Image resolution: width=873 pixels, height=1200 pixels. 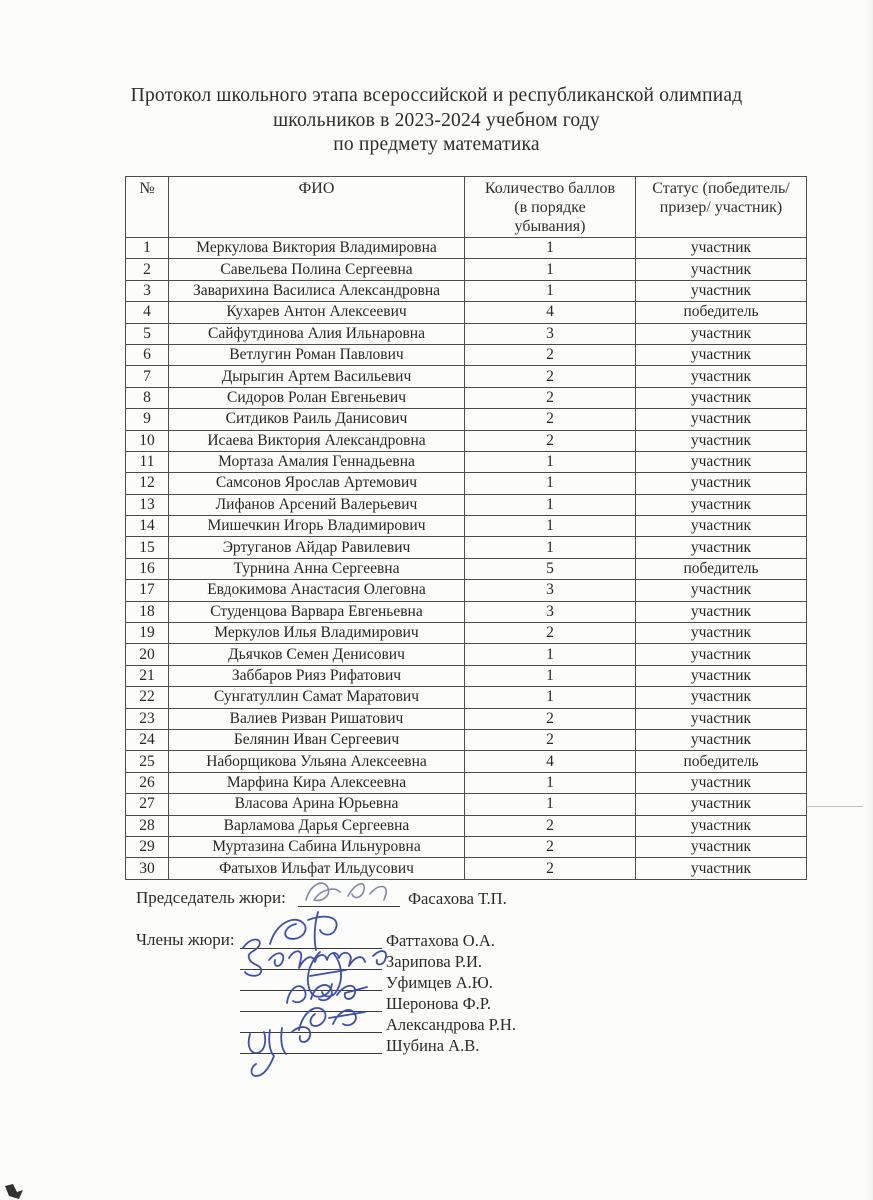 What do you see at coordinates (349, 906) in the screenshot?
I see `chair-signature-line` at bounding box center [349, 906].